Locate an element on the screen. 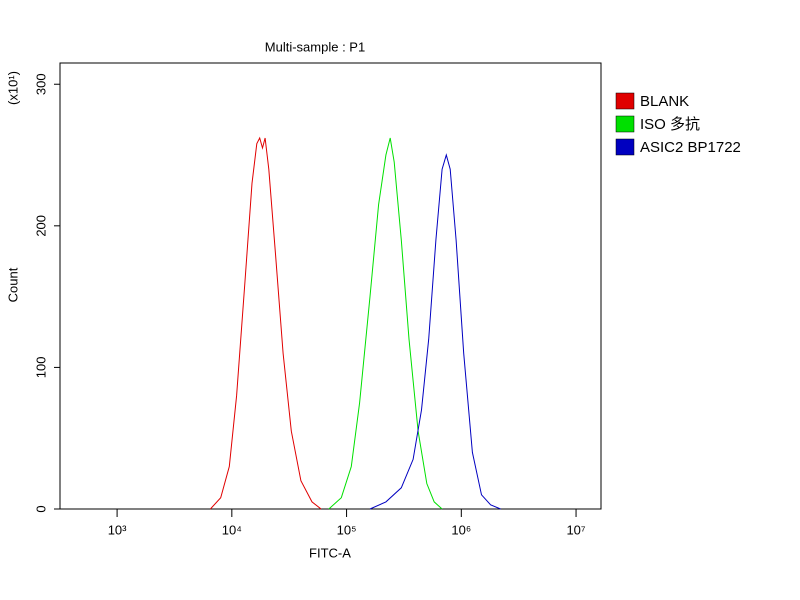 This screenshot has width=800, height=600. x-axis-label: FITC-A is located at coordinates (330, 552).